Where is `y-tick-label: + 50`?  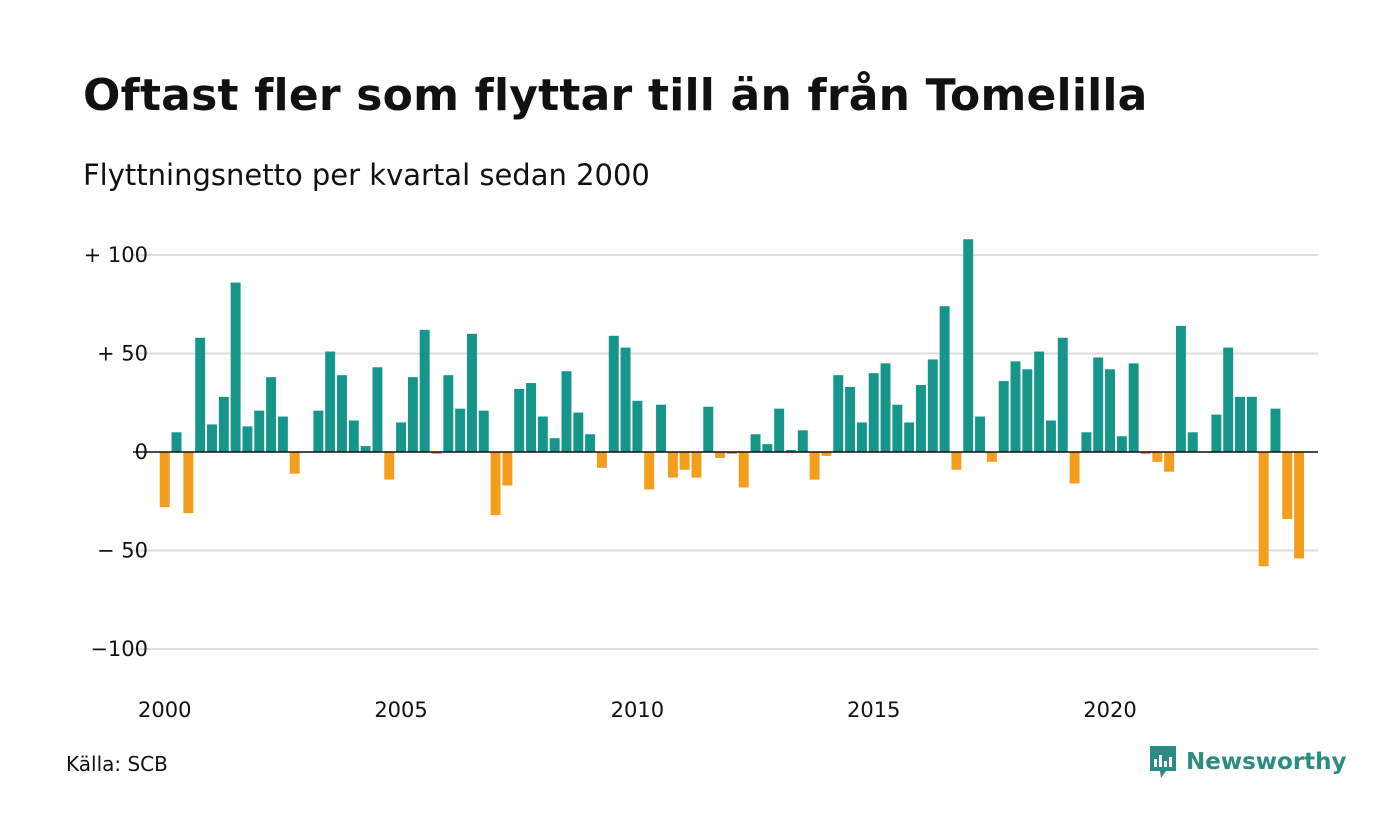 y-tick-label: + 50 is located at coordinates (122, 354).